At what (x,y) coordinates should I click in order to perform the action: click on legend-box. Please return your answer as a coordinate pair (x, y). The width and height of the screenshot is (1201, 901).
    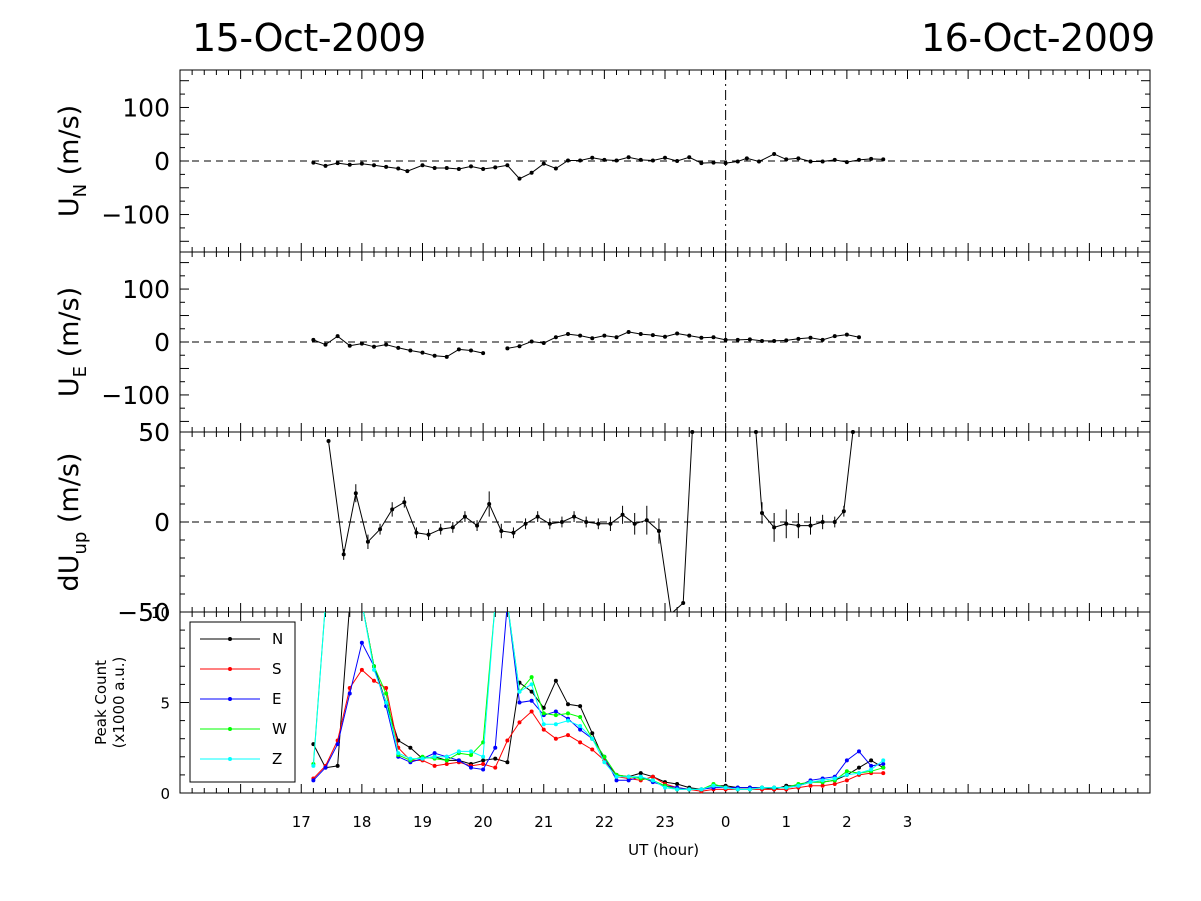
    Looking at the image, I should click on (242, 702).